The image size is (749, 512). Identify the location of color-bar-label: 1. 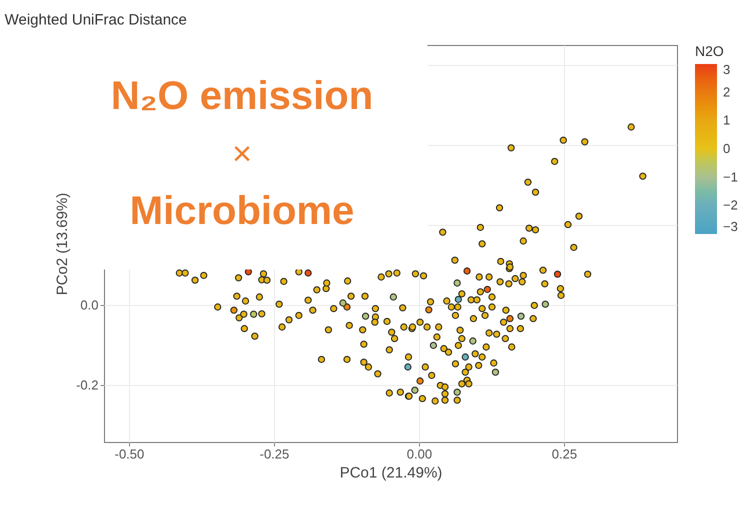
(726, 120).